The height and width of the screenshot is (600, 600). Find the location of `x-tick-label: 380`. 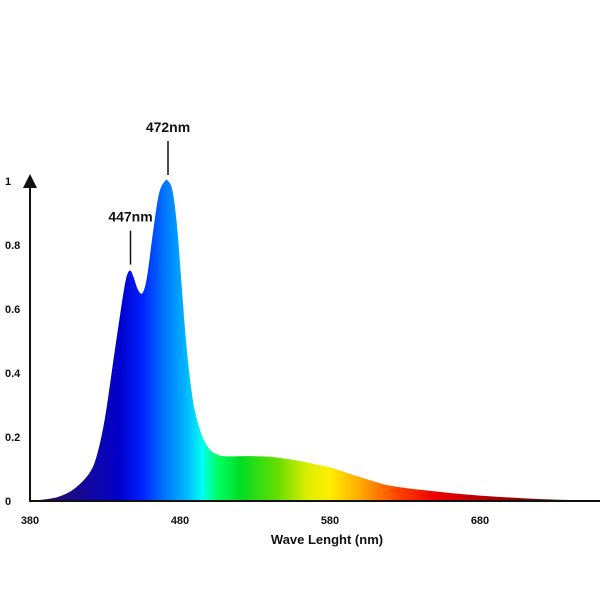

x-tick-label: 380 is located at coordinates (30, 521).